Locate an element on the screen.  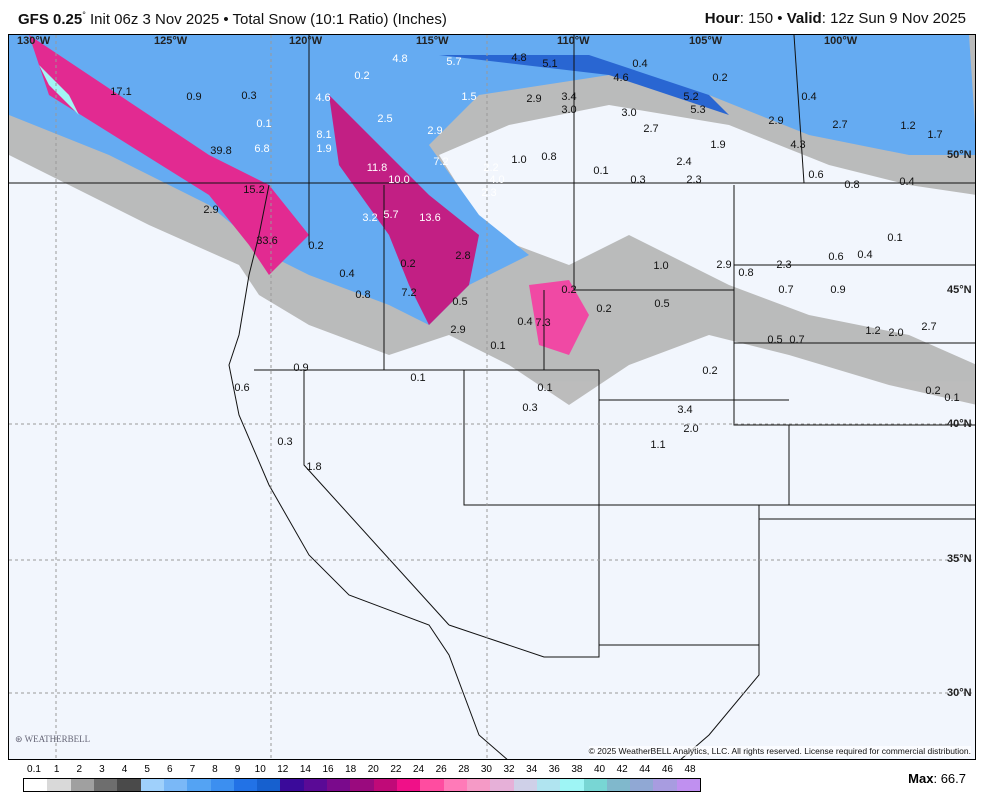
legend-tick: 34 is located at coordinates (532, 769).